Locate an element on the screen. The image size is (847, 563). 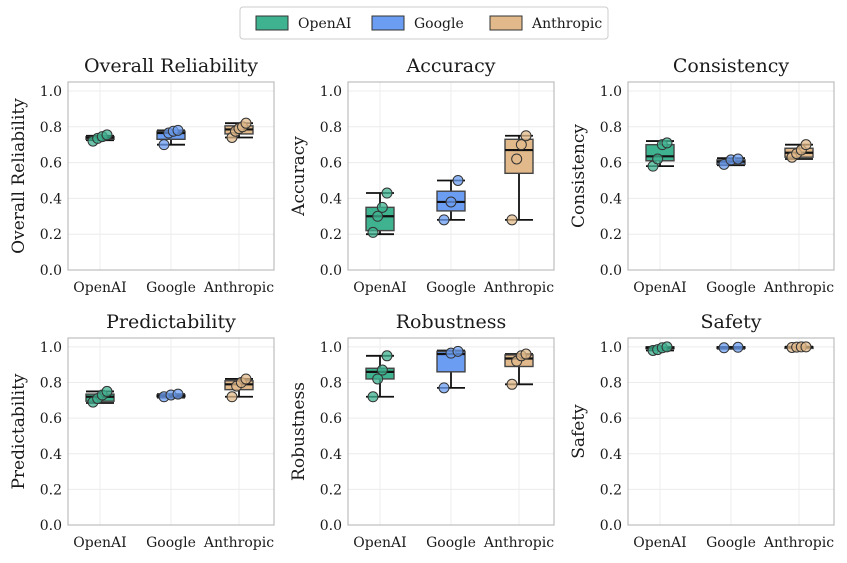
panel-title: Robustness is located at coordinates (451, 322).